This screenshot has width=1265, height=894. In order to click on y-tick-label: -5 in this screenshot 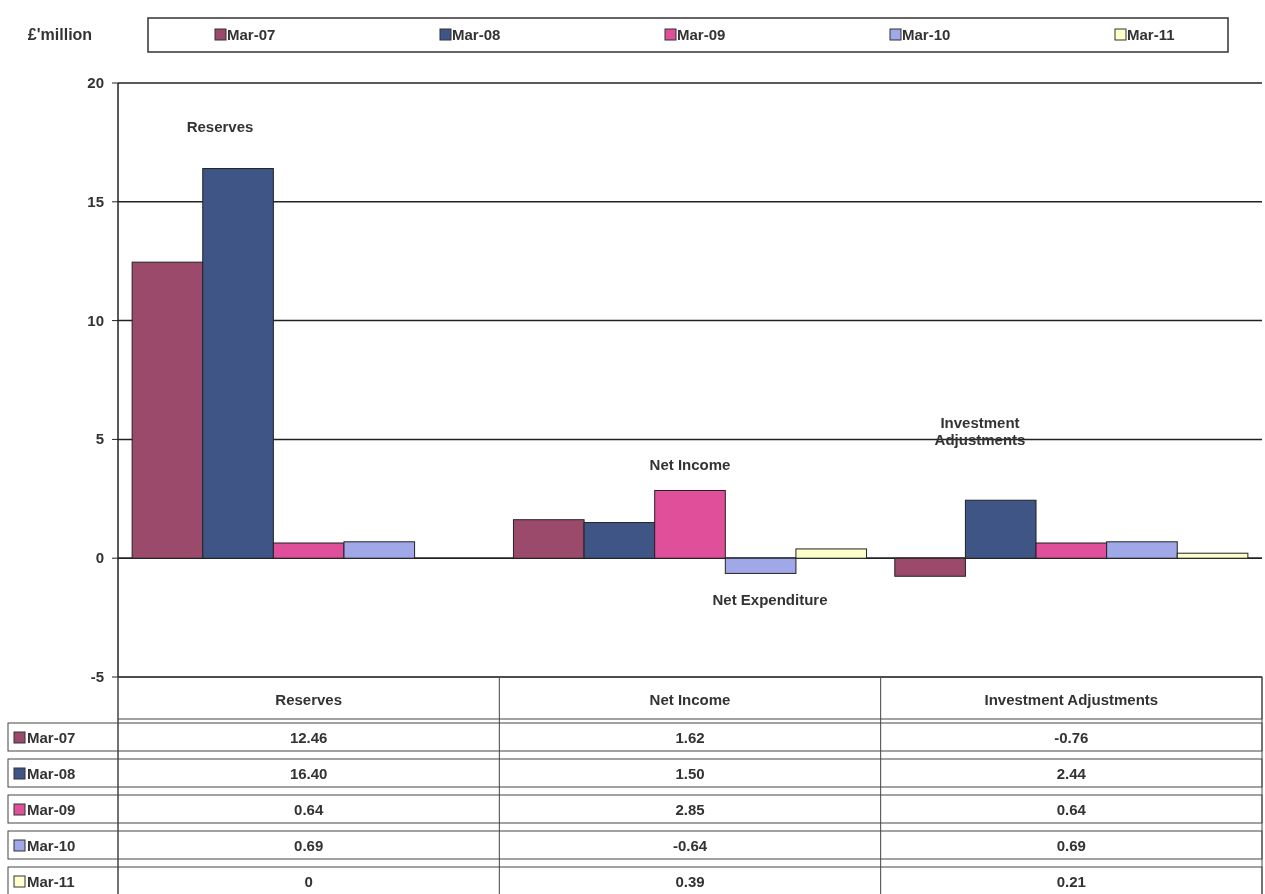, I will do `click(97, 676)`.